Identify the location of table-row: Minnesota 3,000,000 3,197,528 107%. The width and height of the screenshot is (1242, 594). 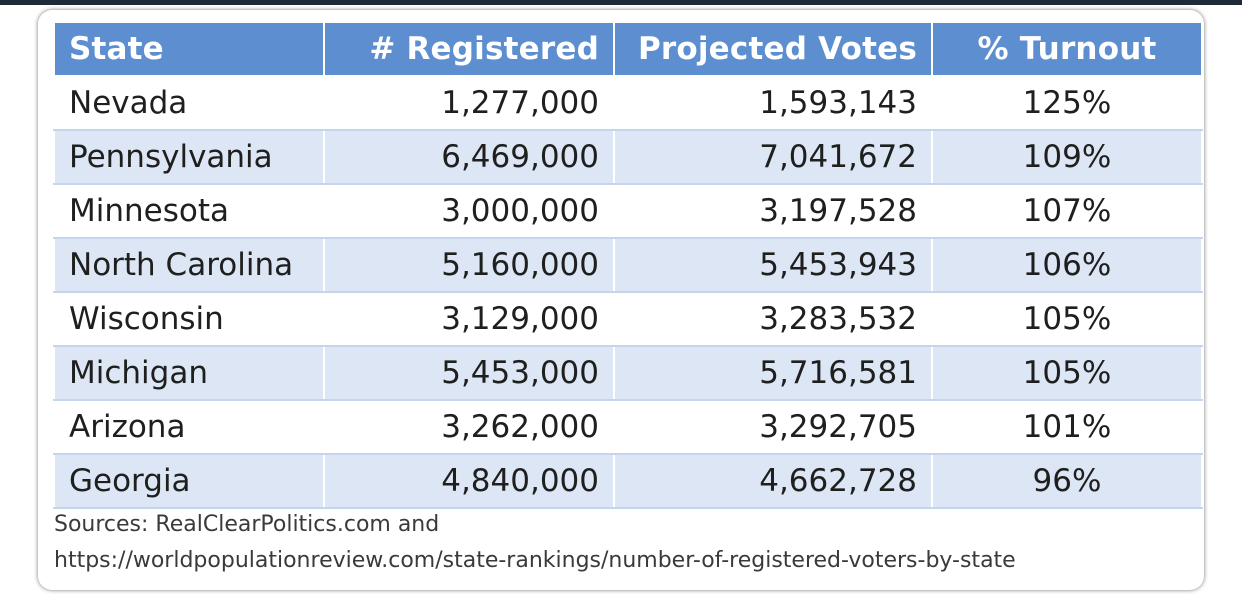
(628, 211).